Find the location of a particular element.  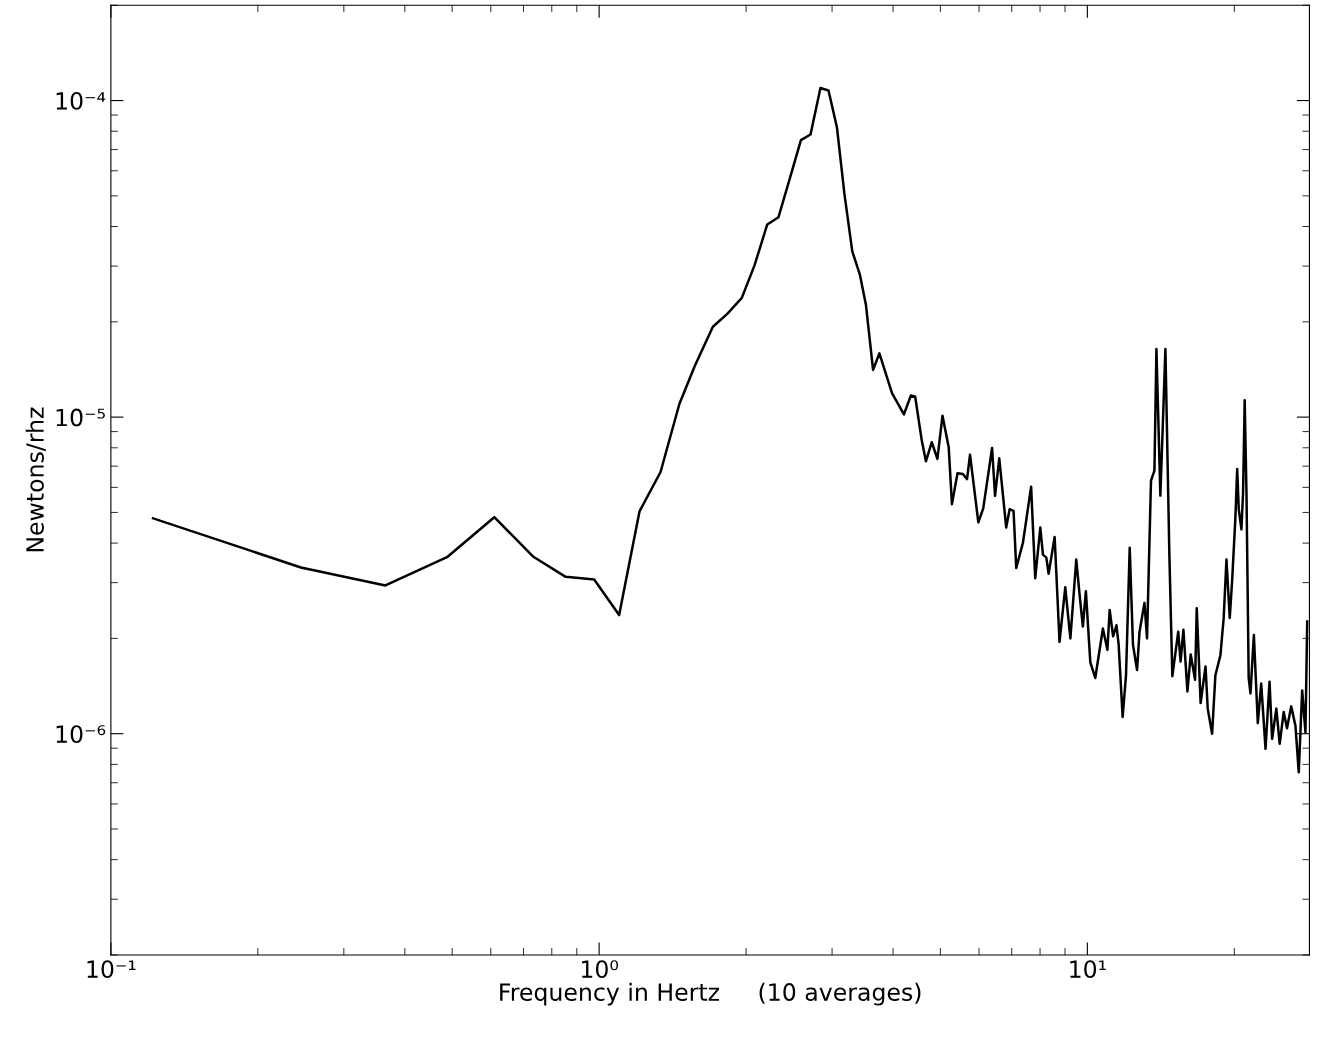

y-tick-label: 10⁻⁵ is located at coordinates (80, 417).